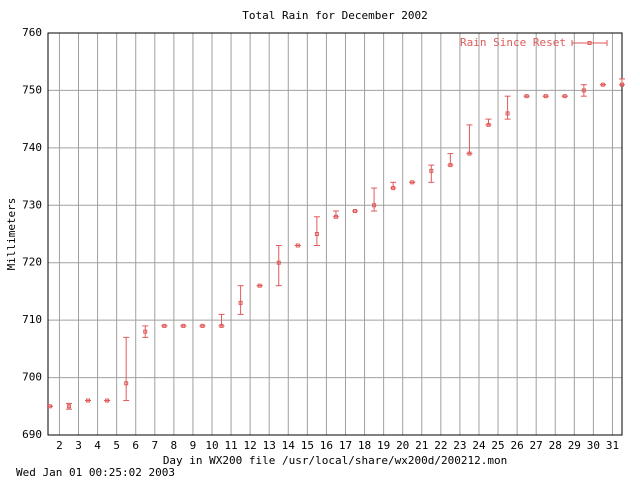 This screenshot has height=480, width=640. I want to click on x-tick-label: 13, so click(269, 445).